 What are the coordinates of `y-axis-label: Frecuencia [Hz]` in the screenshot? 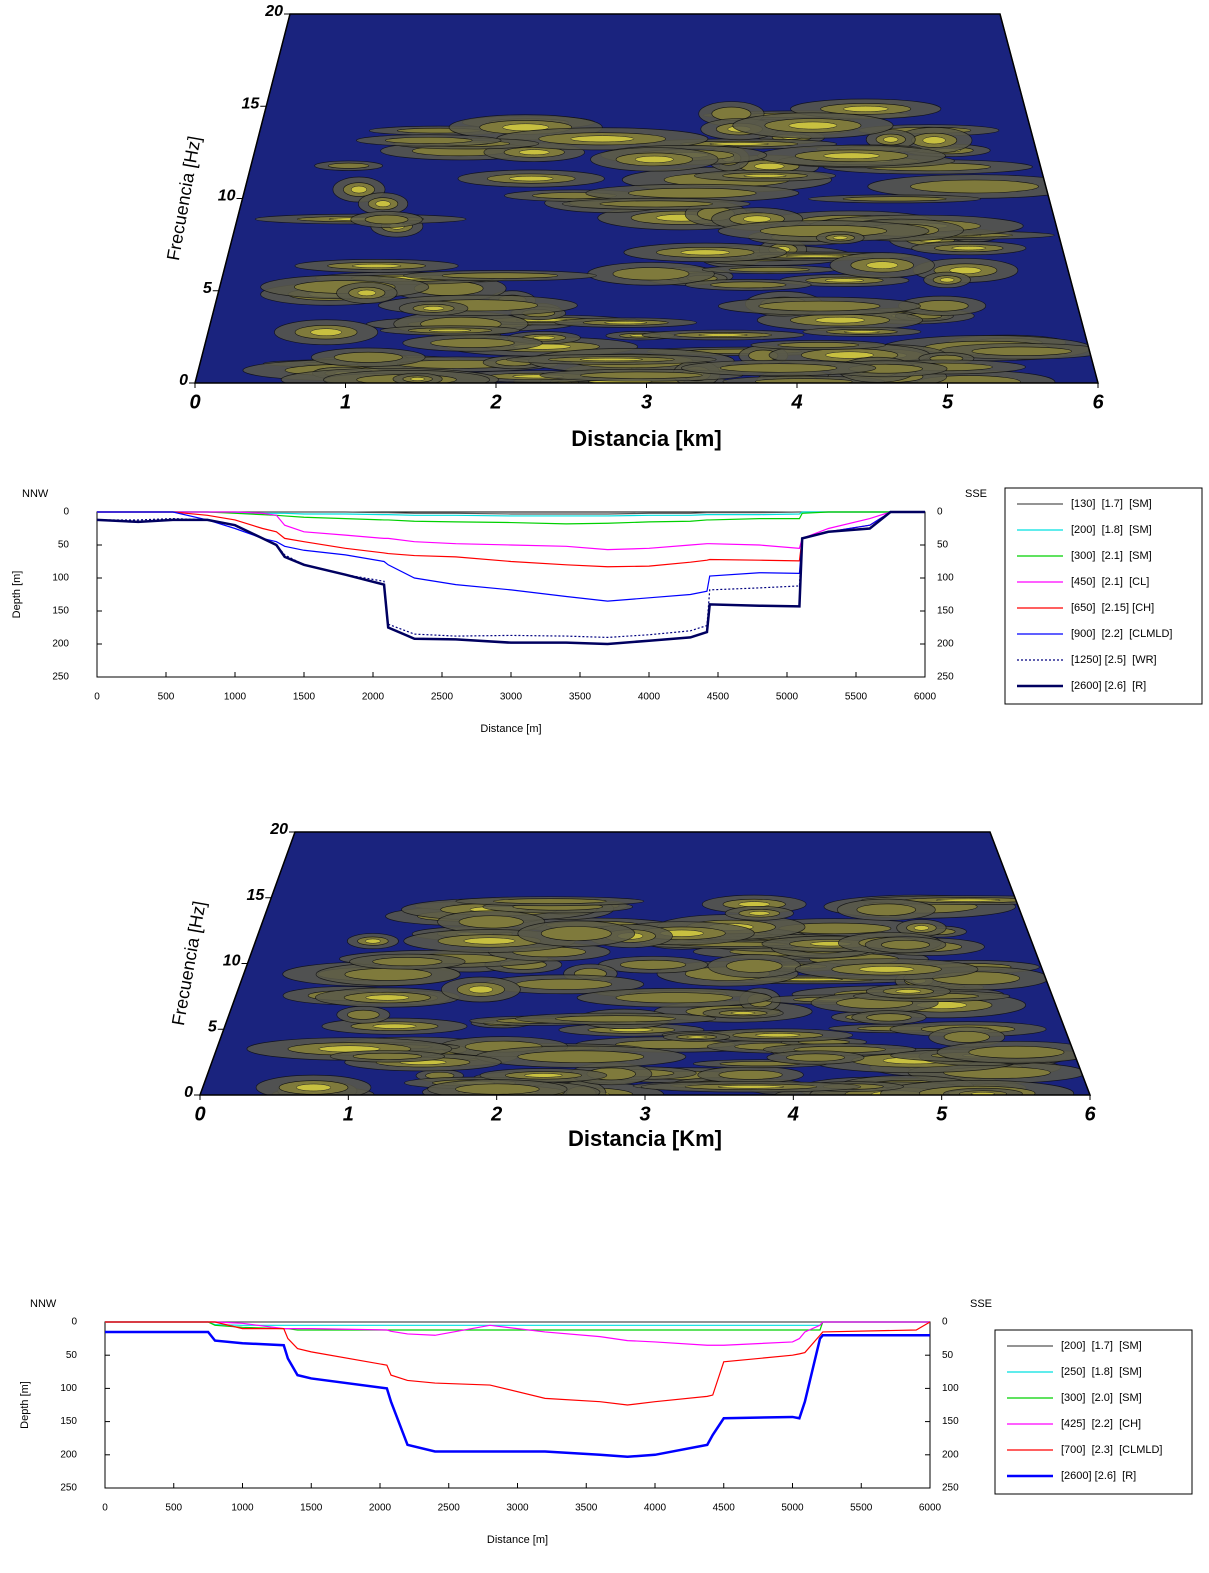 It's located at (184, 198).